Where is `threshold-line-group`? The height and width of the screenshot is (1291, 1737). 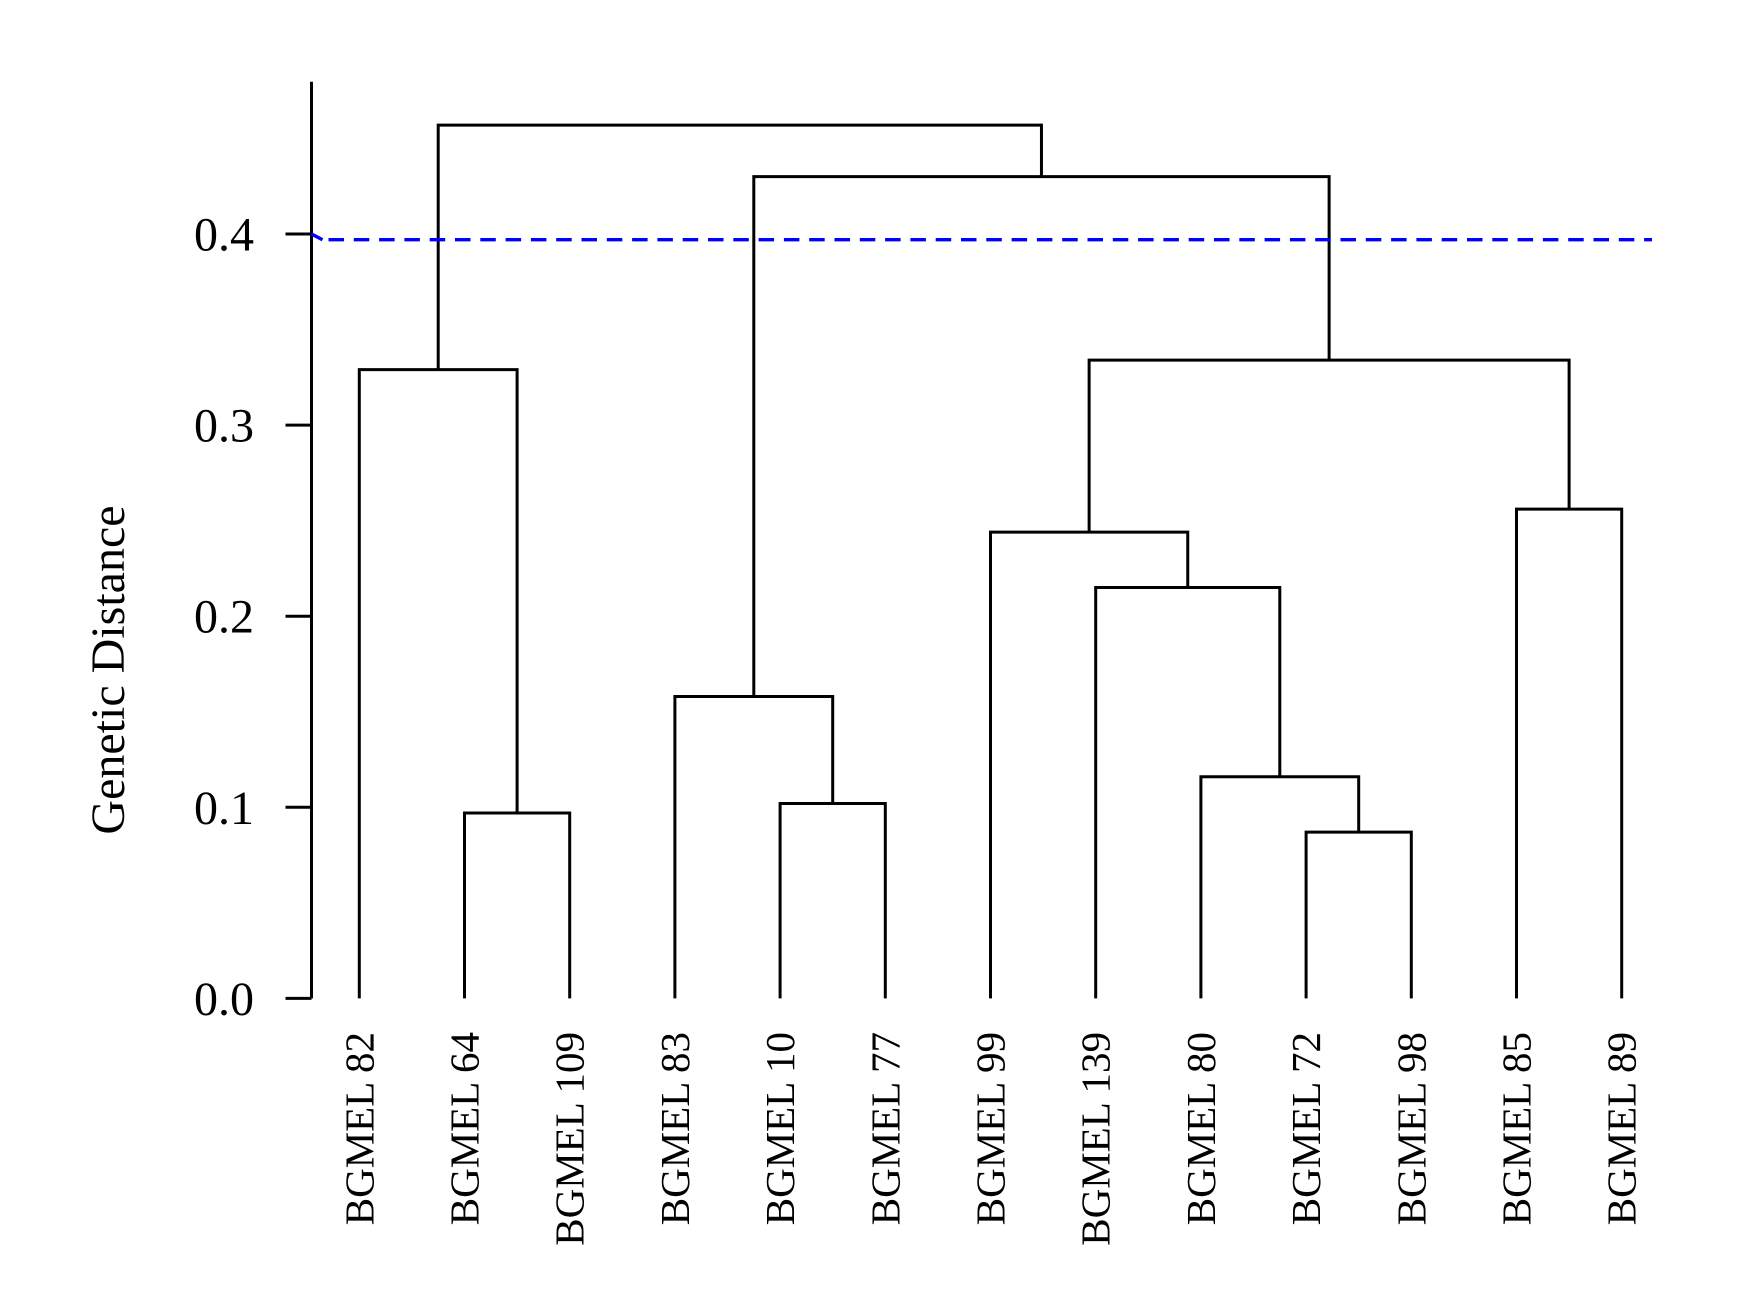 threshold-line-group is located at coordinates (981, 237).